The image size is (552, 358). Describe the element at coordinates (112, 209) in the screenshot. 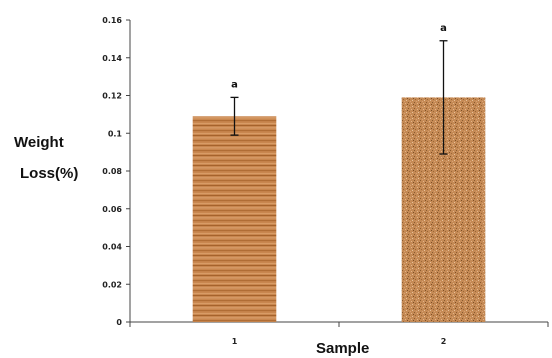

I see `y-tick-label: 0.06` at that location.